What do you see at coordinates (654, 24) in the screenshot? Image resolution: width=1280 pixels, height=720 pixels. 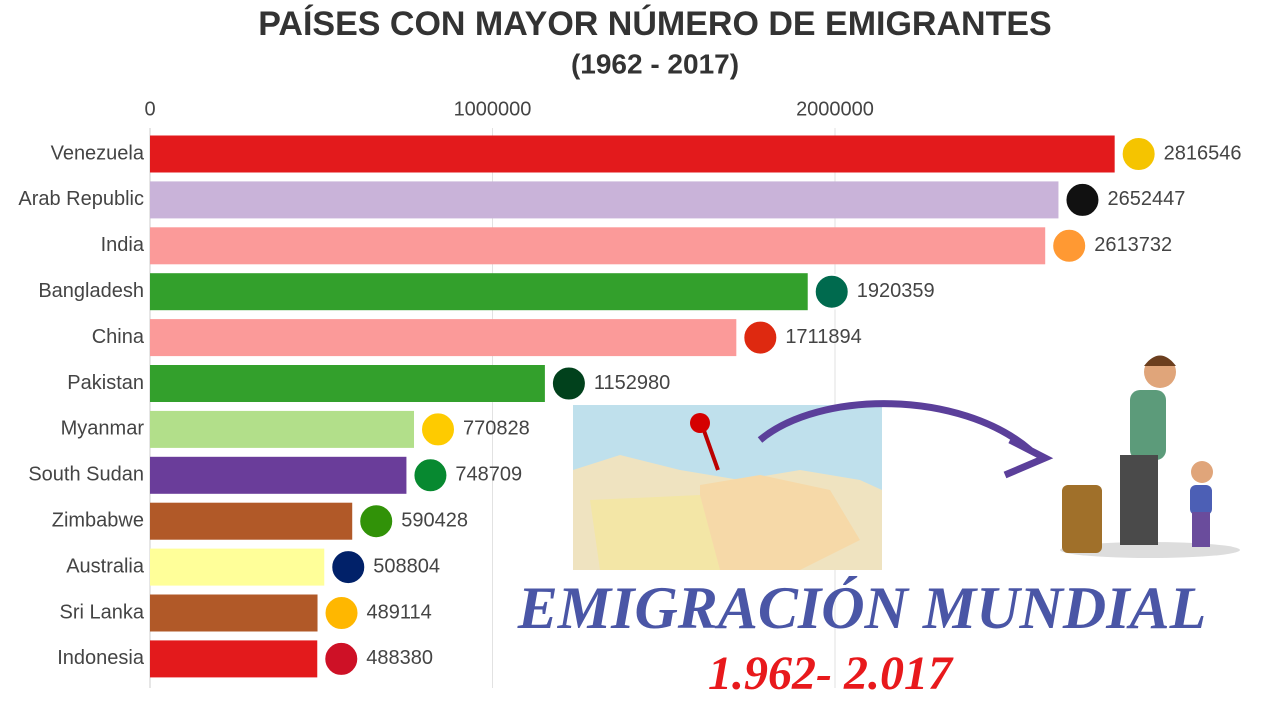 I see `chart-title: PAÍSES CON MAYOR NÚMERO DE EMIGRANTES` at bounding box center [654, 24].